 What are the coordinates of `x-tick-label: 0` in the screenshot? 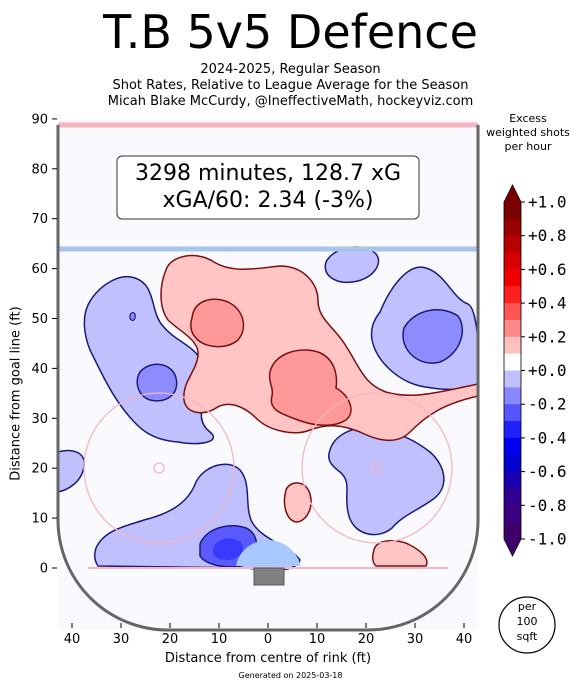 It's located at (268, 639).